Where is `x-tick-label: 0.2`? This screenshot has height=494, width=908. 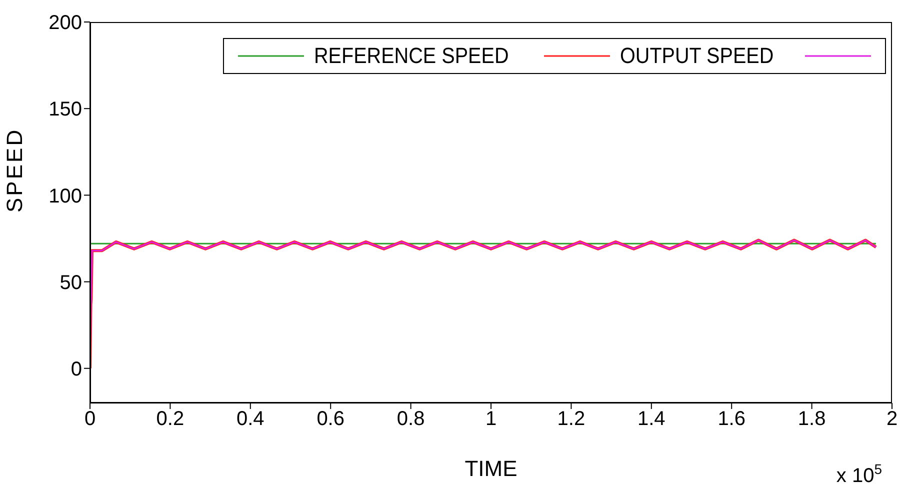 x-tick-label: 0.2 is located at coordinates (170, 419).